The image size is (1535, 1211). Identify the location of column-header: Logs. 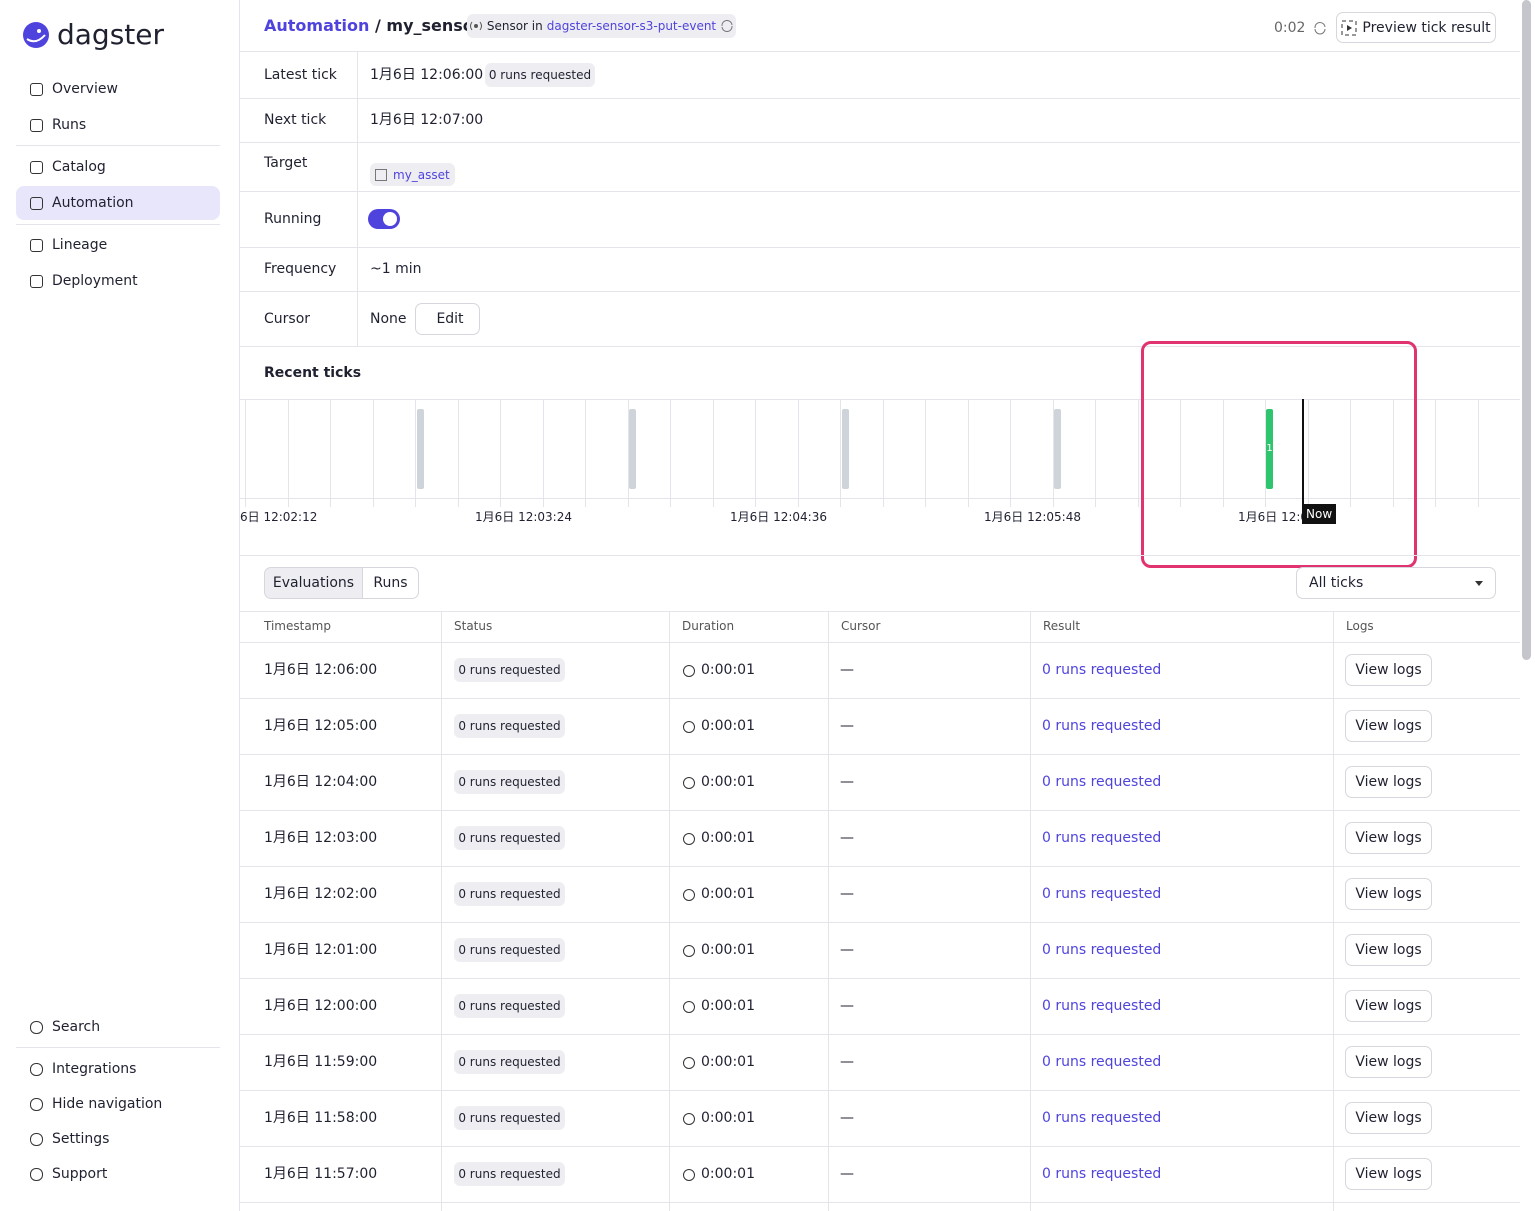
(1360, 626).